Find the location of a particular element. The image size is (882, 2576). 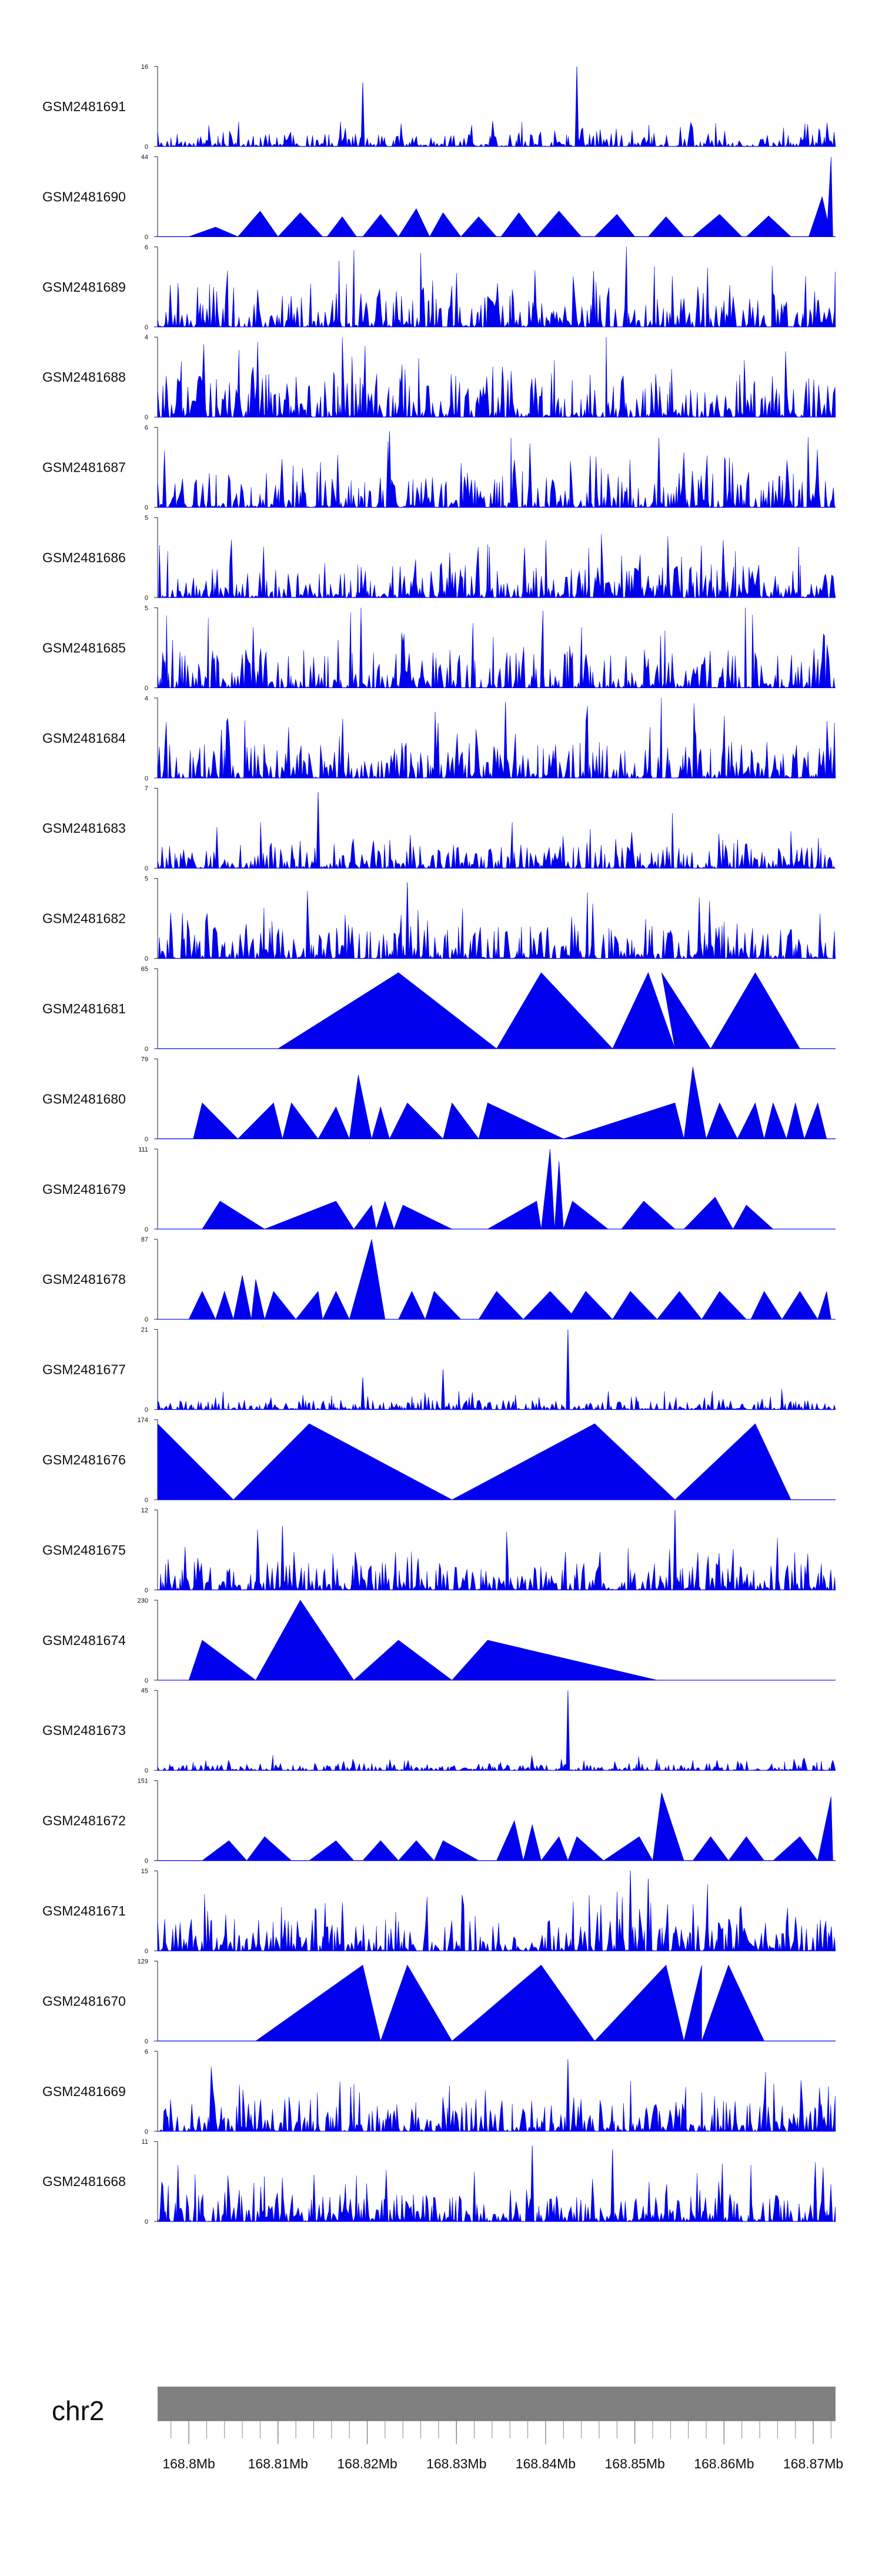

y-axis-max-label: 4 is located at coordinates (146, 337).